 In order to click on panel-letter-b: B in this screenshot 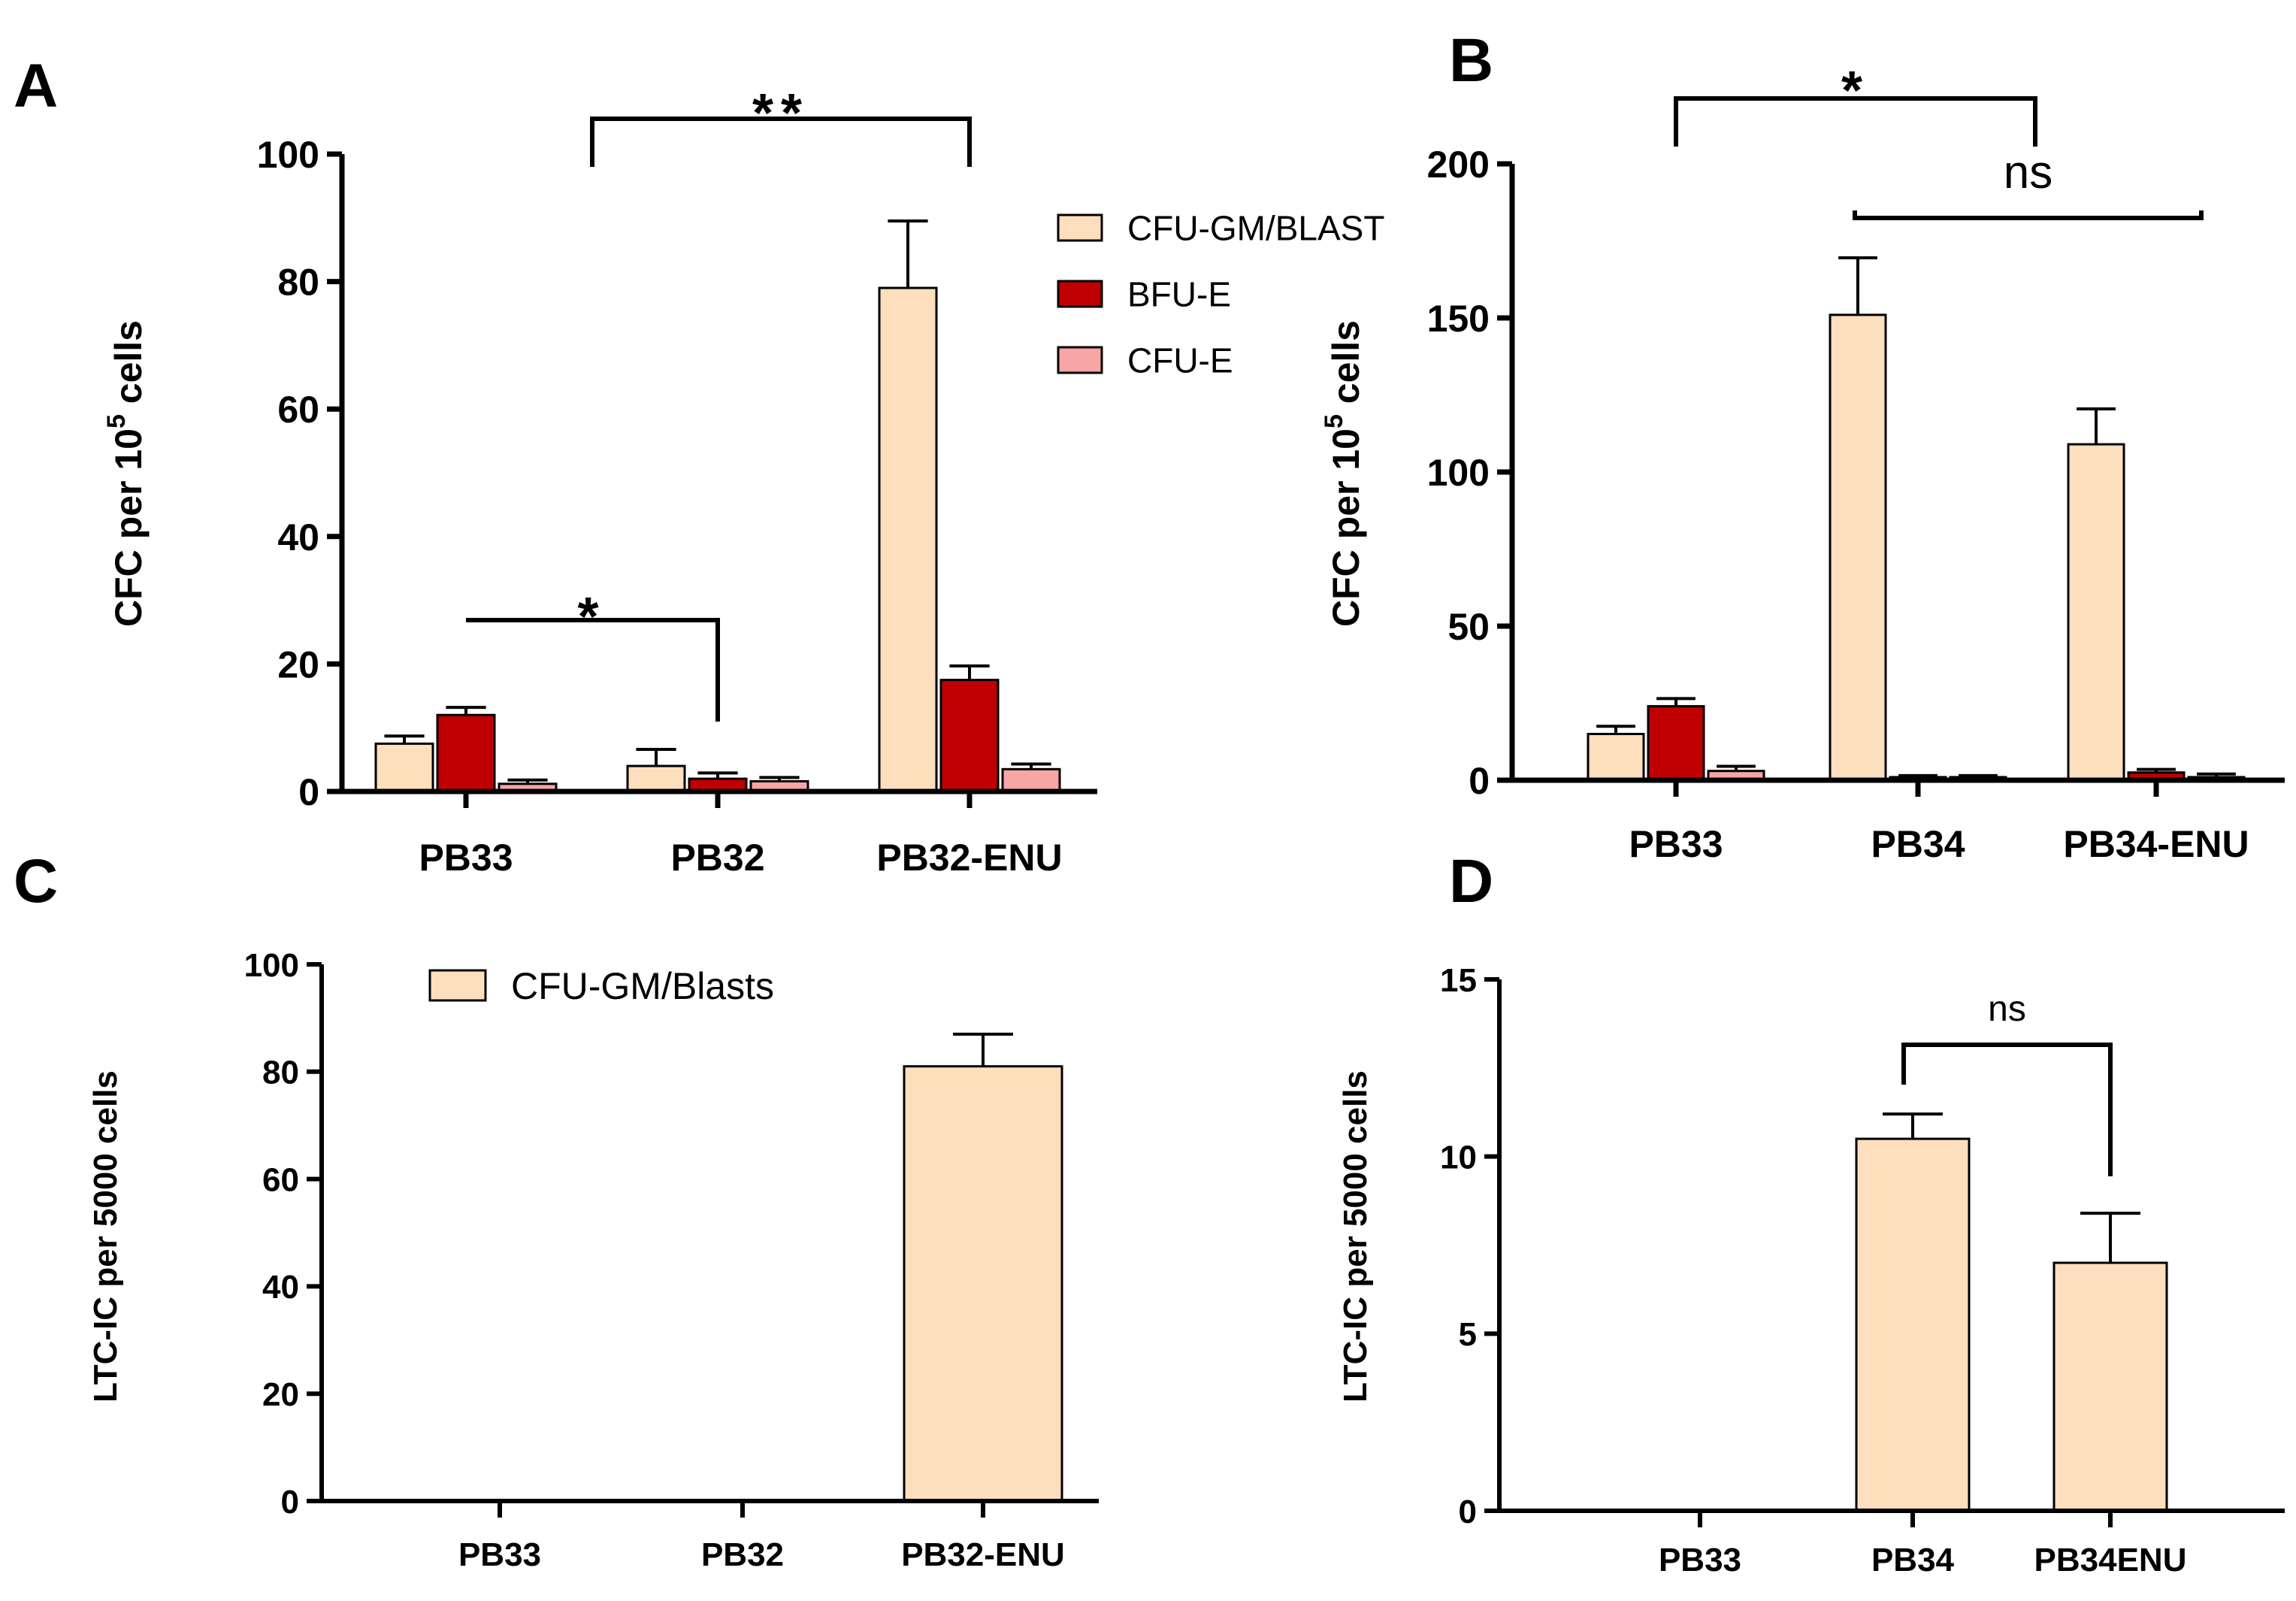, I will do `click(1471, 60)`.